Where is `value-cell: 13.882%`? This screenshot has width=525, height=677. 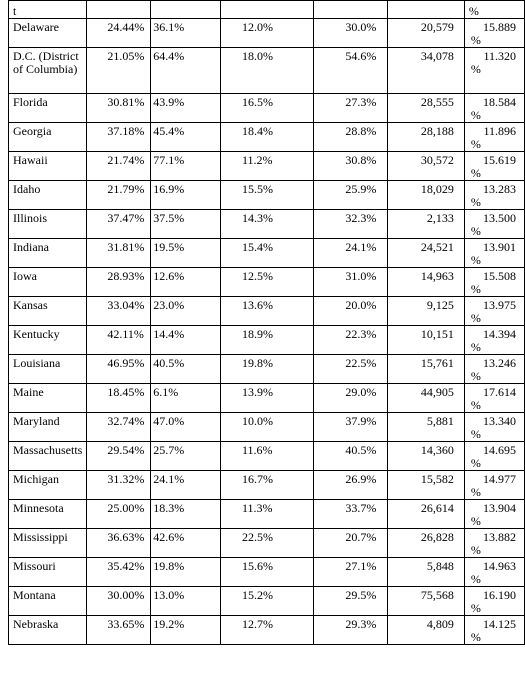 value-cell: 13.882% is located at coordinates (494, 543).